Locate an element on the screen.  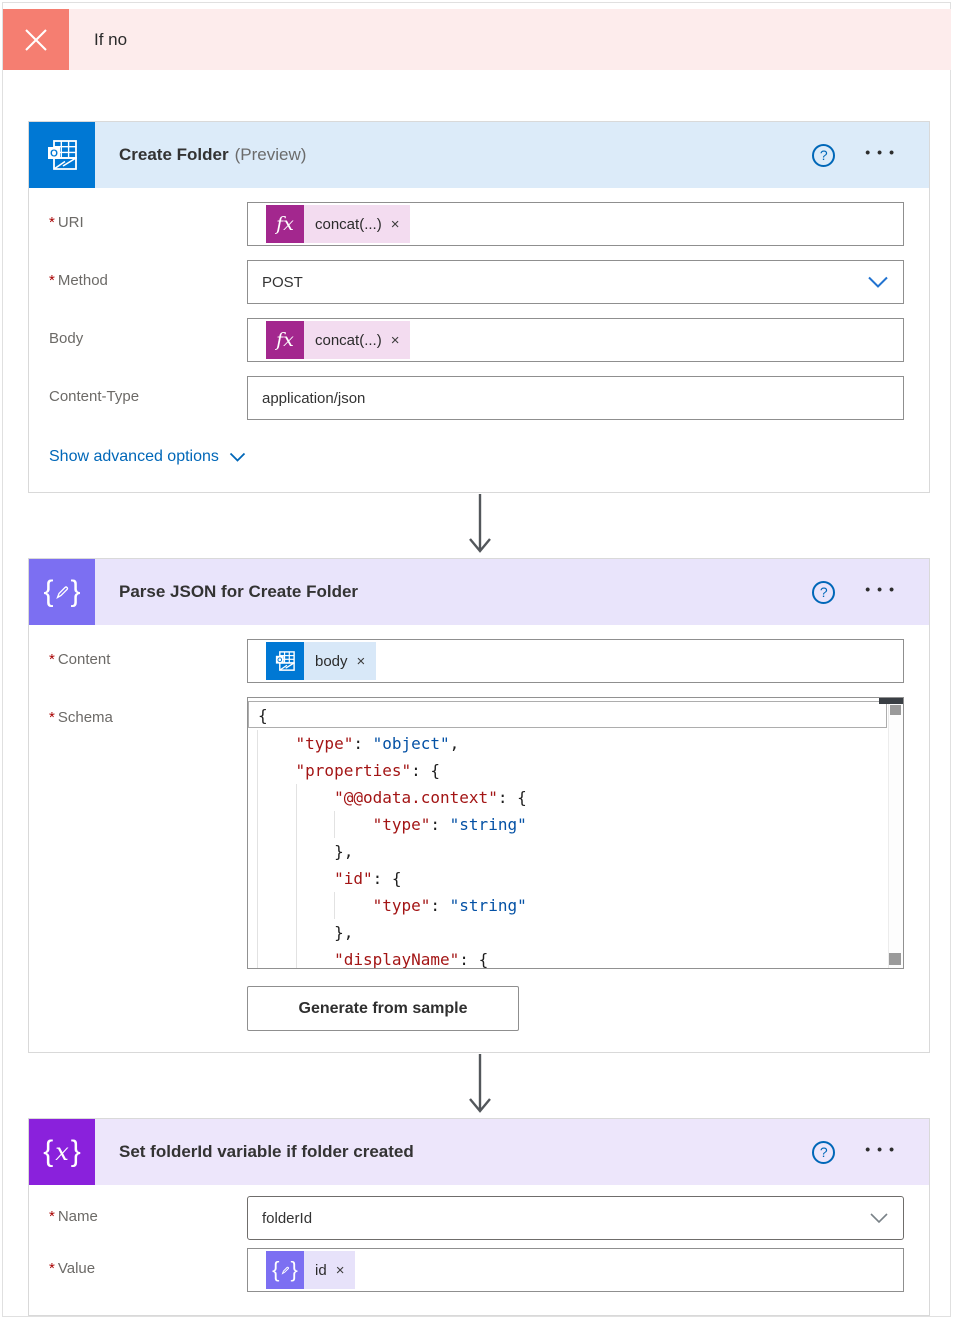
uri-expression-token: fx concat(...) × is located at coordinates (338, 224).